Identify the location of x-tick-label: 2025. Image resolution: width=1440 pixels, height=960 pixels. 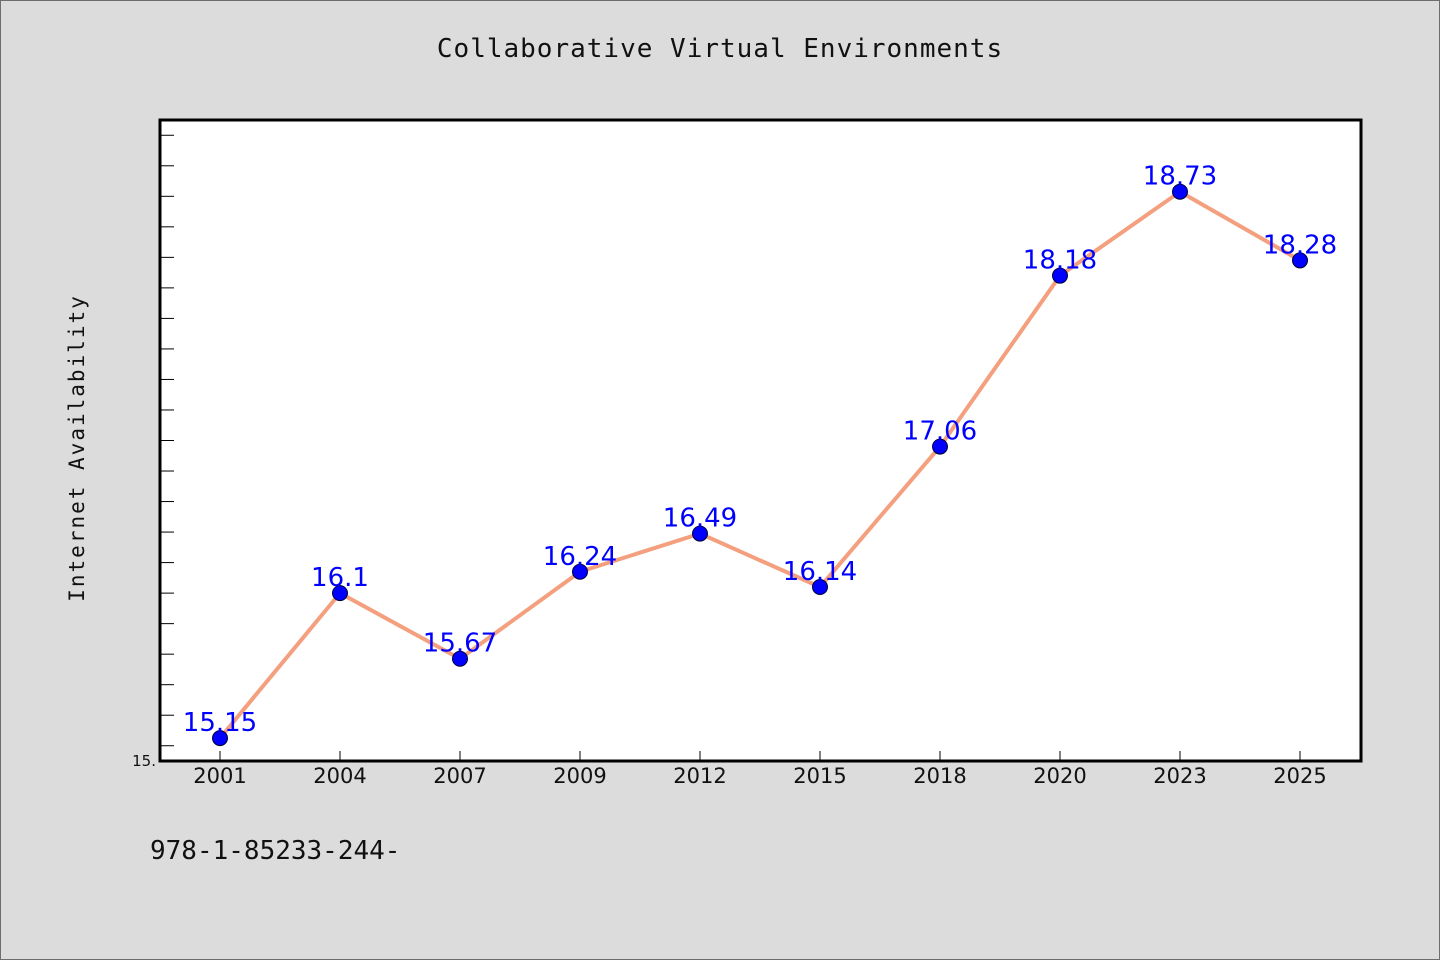
(1299, 776).